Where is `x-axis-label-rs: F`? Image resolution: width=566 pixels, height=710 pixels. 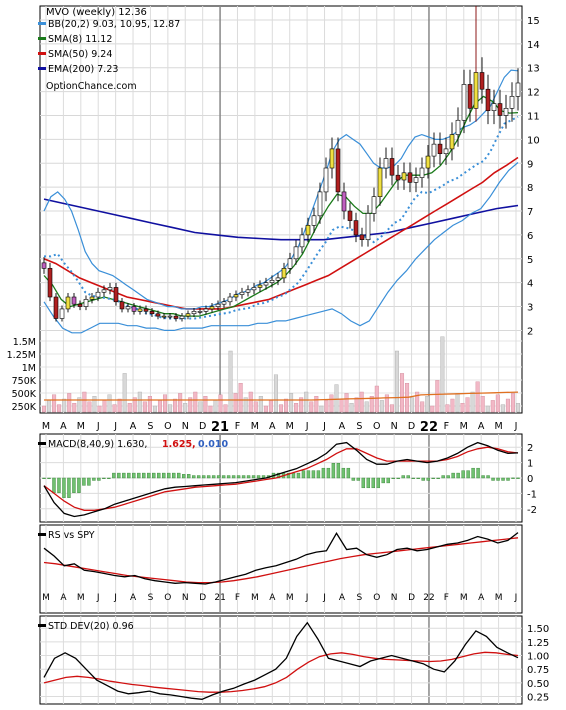 x-axis-label-rs: F is located at coordinates (237, 598).